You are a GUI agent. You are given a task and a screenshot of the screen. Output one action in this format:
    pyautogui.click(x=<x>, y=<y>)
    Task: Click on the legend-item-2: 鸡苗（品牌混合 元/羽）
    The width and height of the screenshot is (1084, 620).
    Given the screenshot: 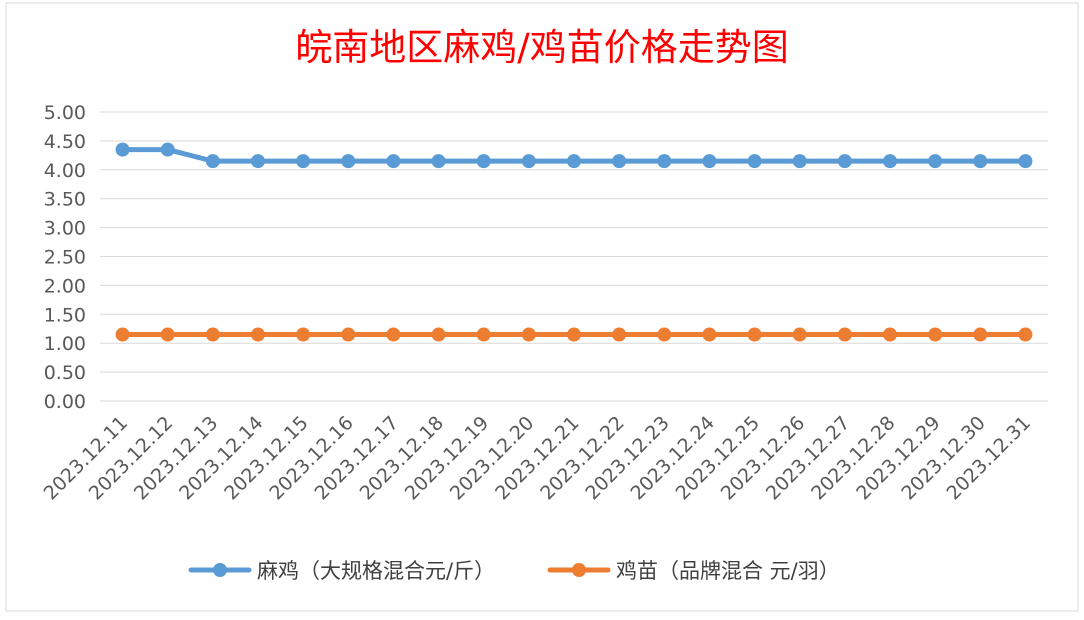 What is the action you would take?
    pyautogui.click(x=693, y=571)
    